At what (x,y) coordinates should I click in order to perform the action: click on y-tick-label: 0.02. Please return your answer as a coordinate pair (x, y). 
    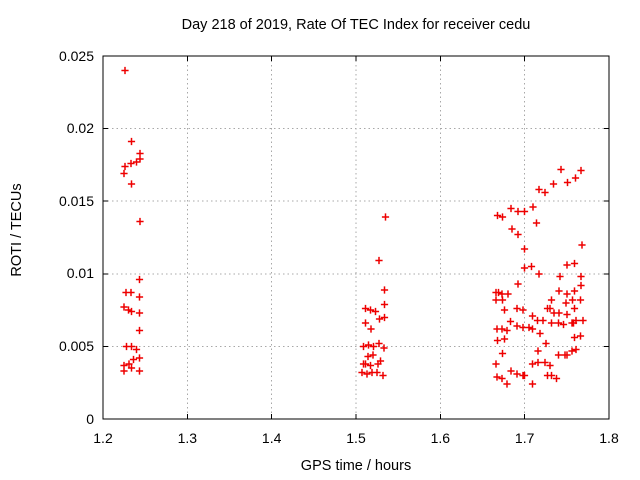
    Looking at the image, I should click on (80, 128).